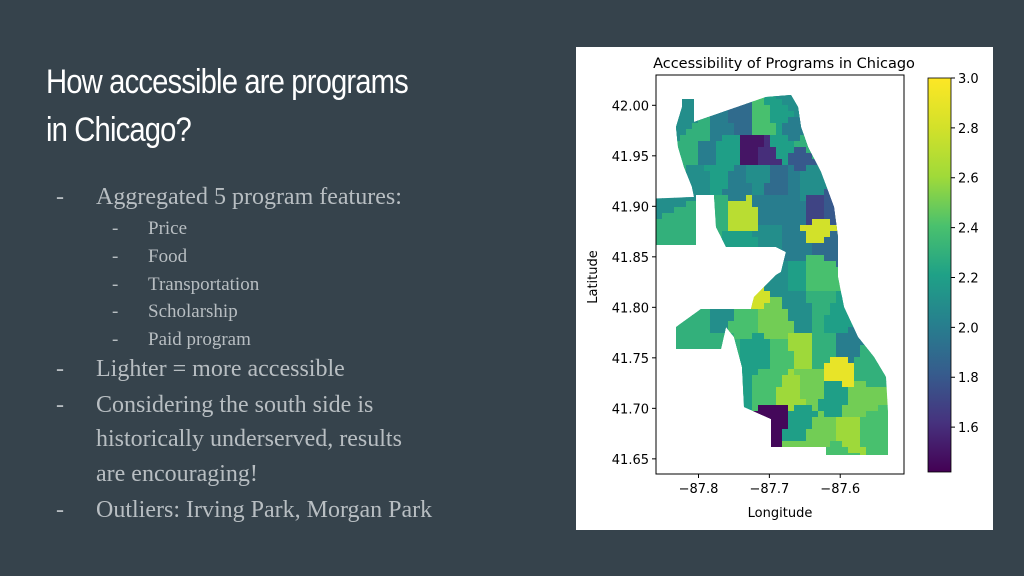 The height and width of the screenshot is (576, 1024). What do you see at coordinates (968, 278) in the screenshot?
I see `colorbar-tick-label: 2.2` at bounding box center [968, 278].